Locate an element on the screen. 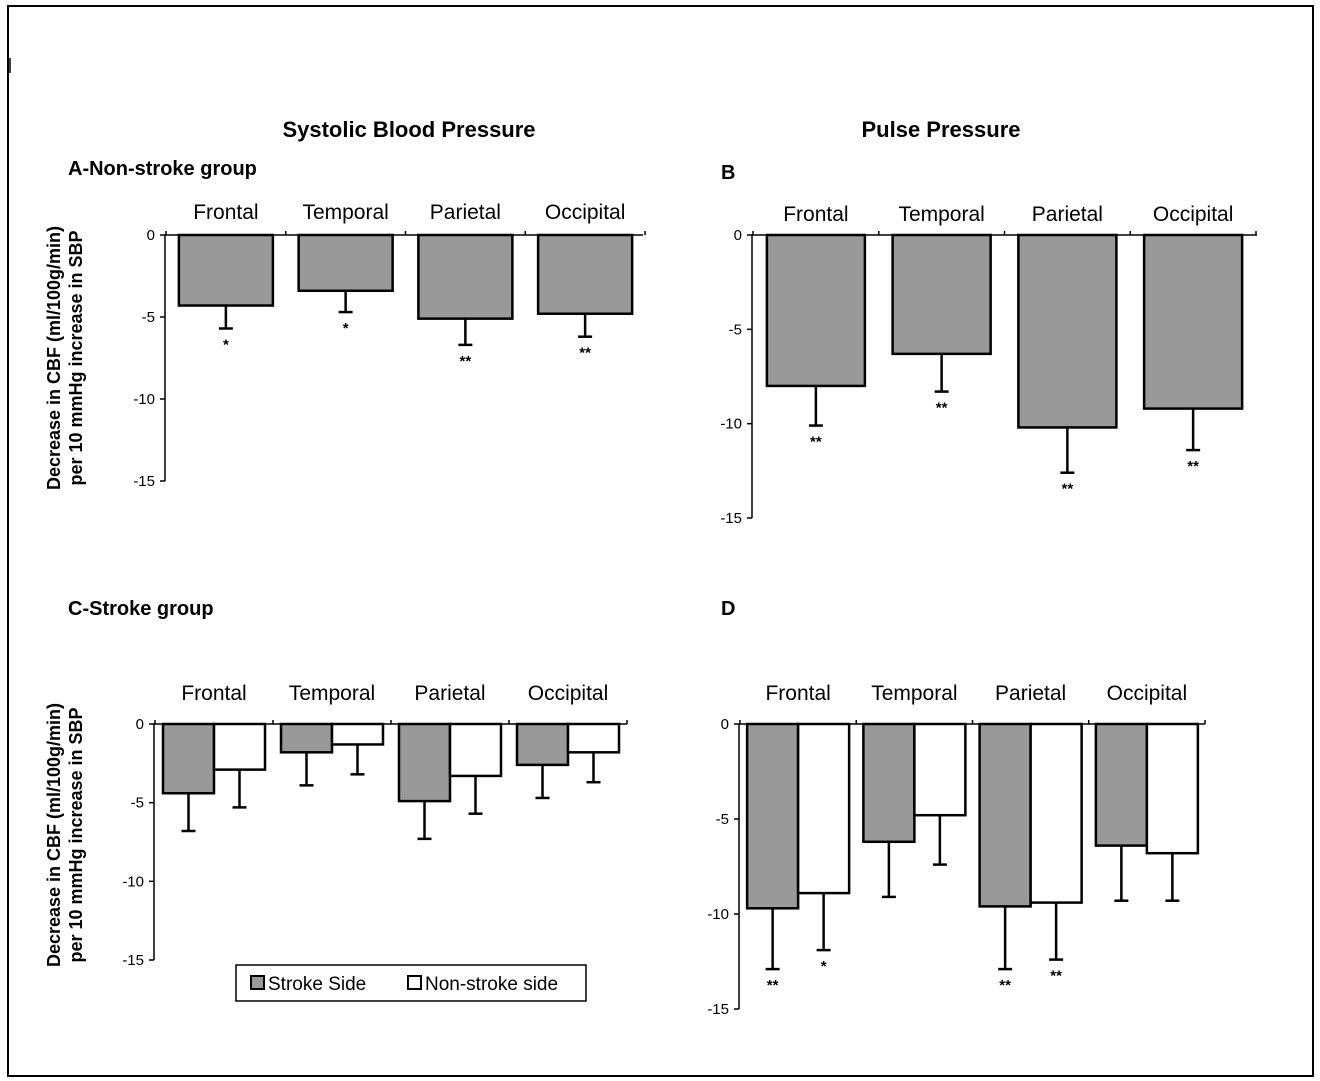 The height and width of the screenshot is (1081, 1320). panel-b-category-temporal: Temporal is located at coordinates (941, 214).